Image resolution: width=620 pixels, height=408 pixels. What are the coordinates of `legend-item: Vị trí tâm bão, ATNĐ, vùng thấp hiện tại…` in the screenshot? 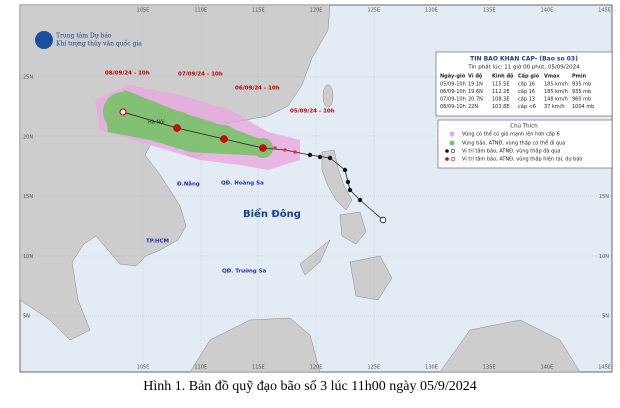 It's located at (522, 159).